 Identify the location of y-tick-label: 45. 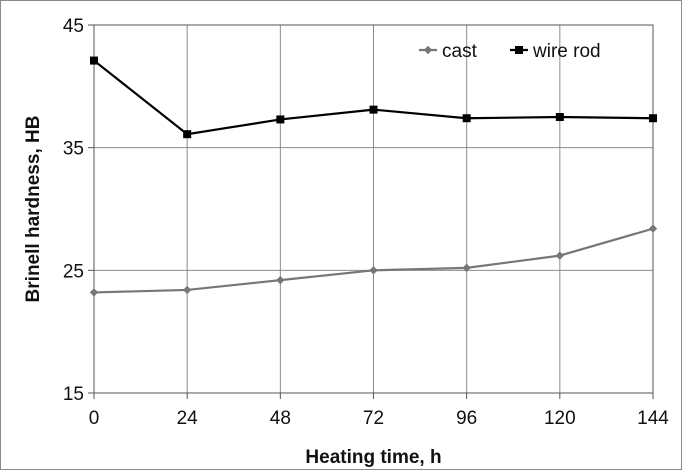
(73, 26).